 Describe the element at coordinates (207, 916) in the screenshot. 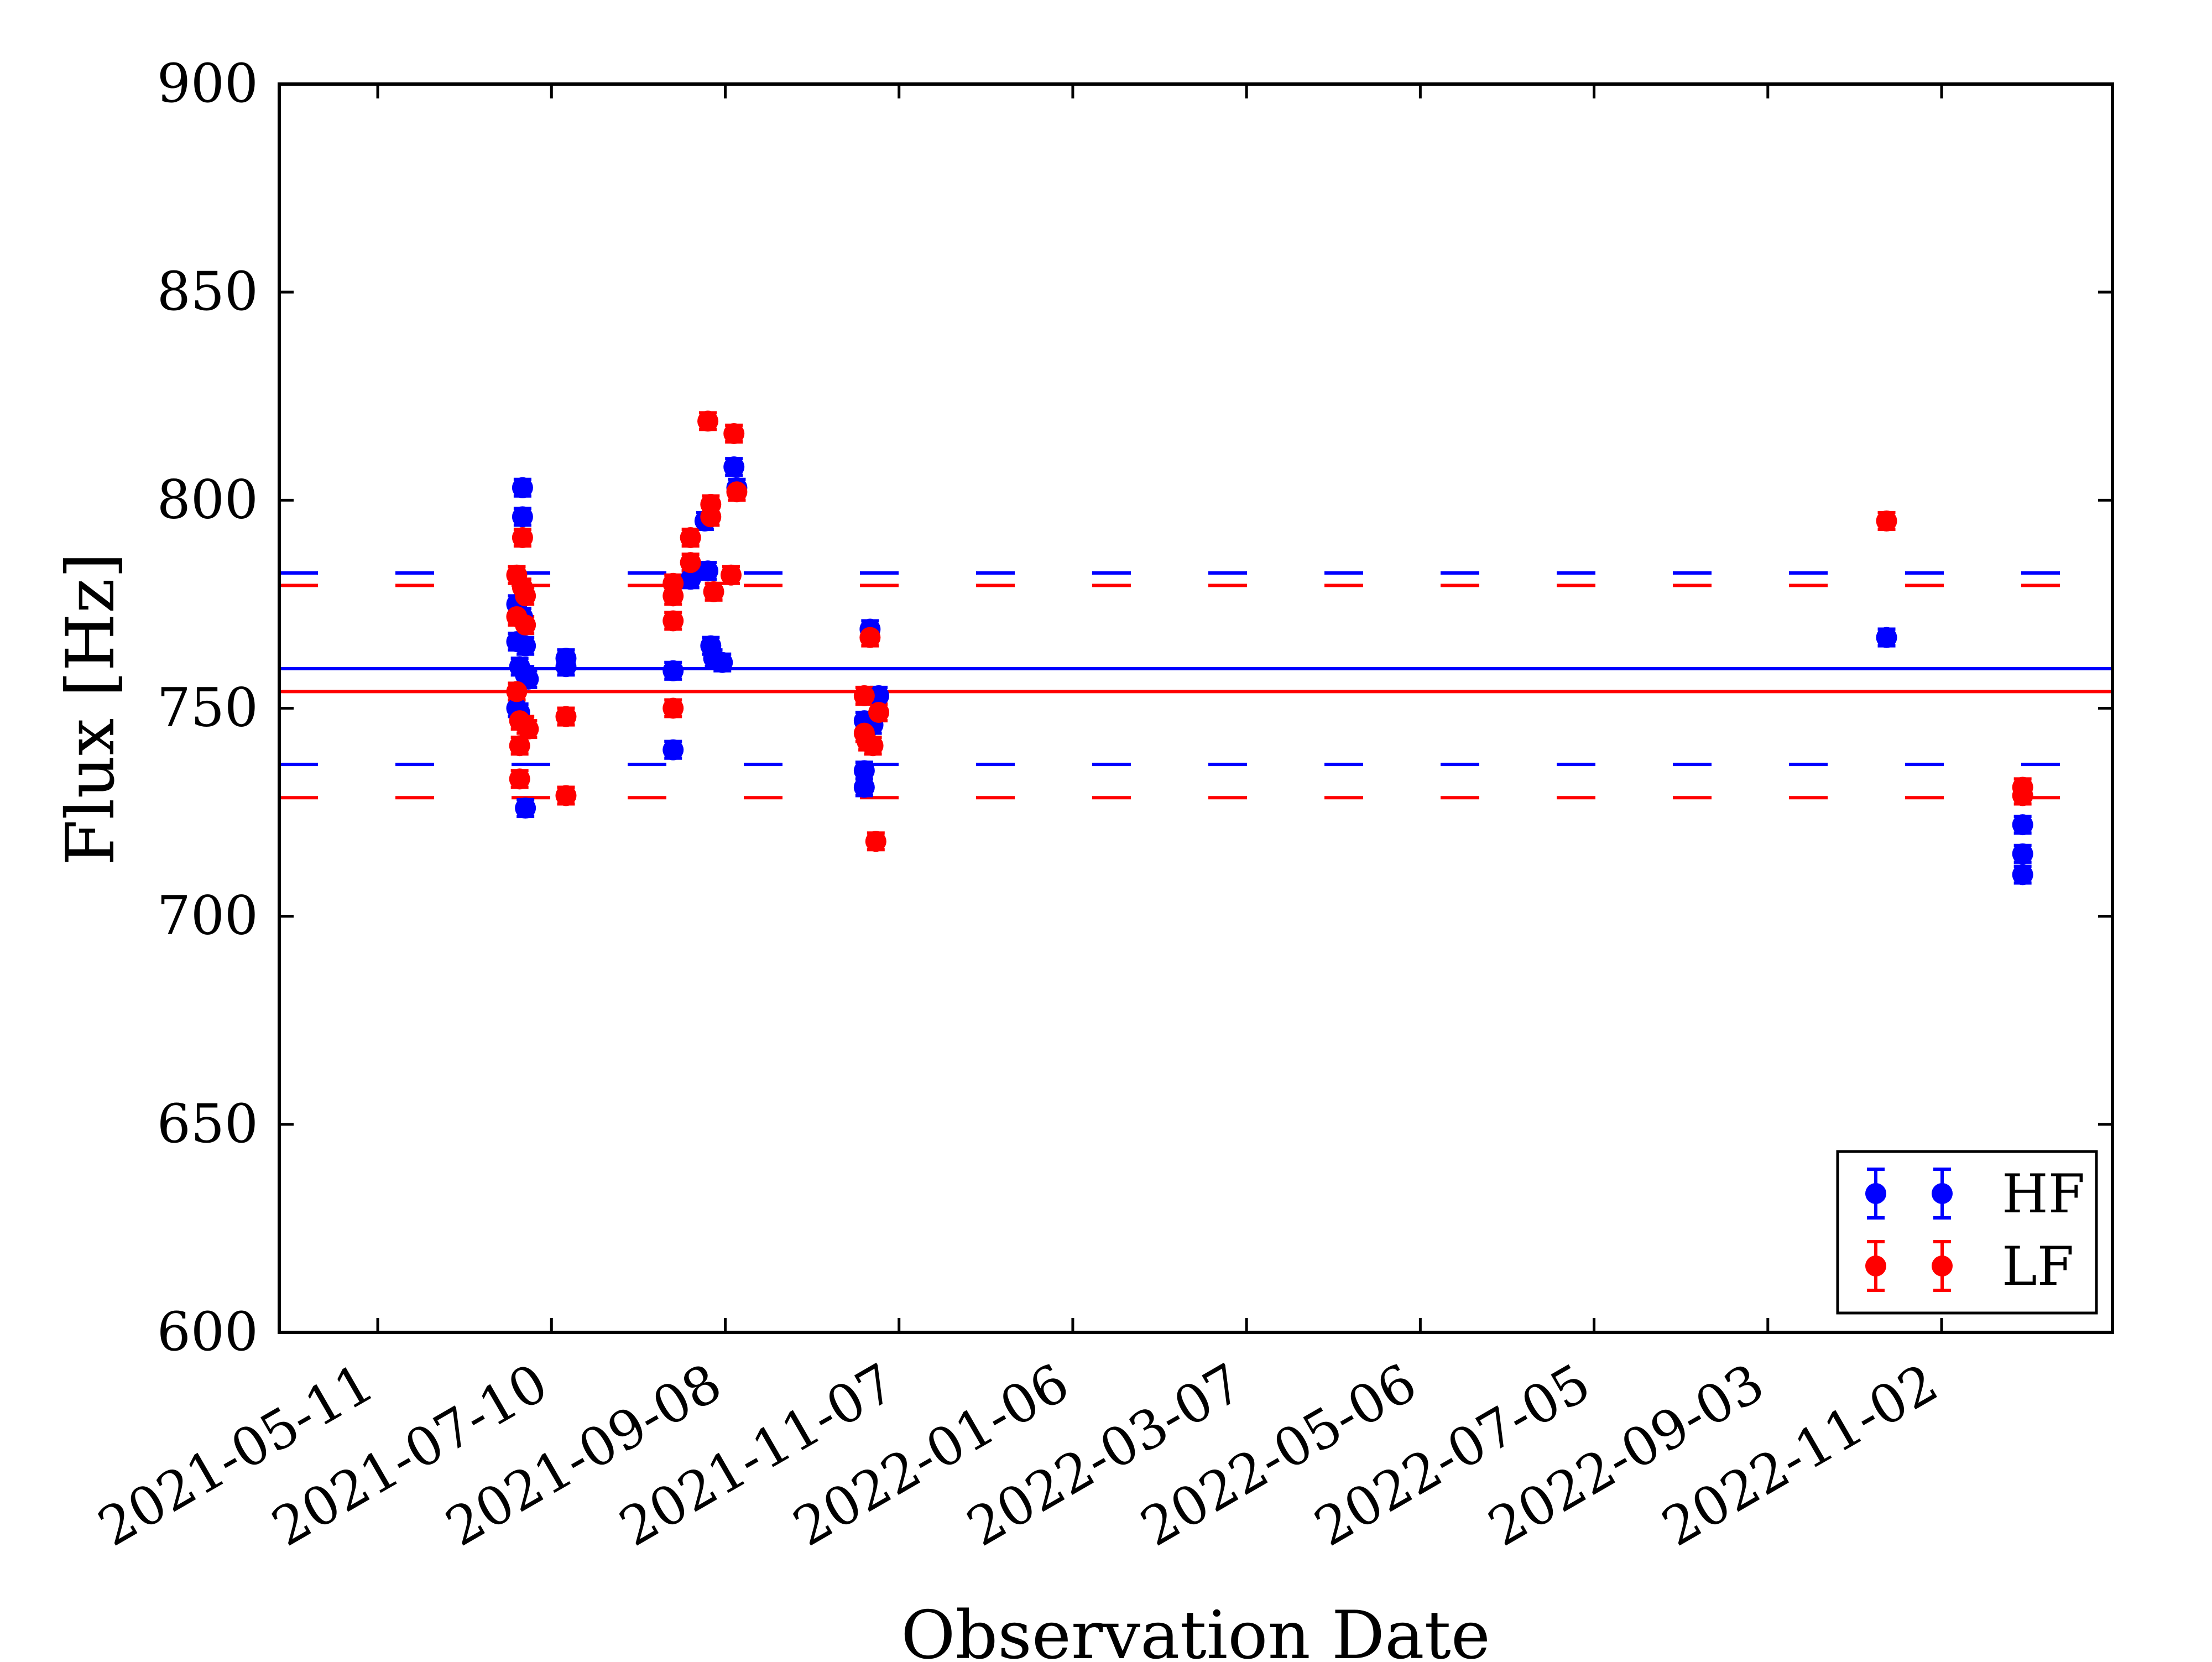

I see `y-tick-label: 700` at that location.